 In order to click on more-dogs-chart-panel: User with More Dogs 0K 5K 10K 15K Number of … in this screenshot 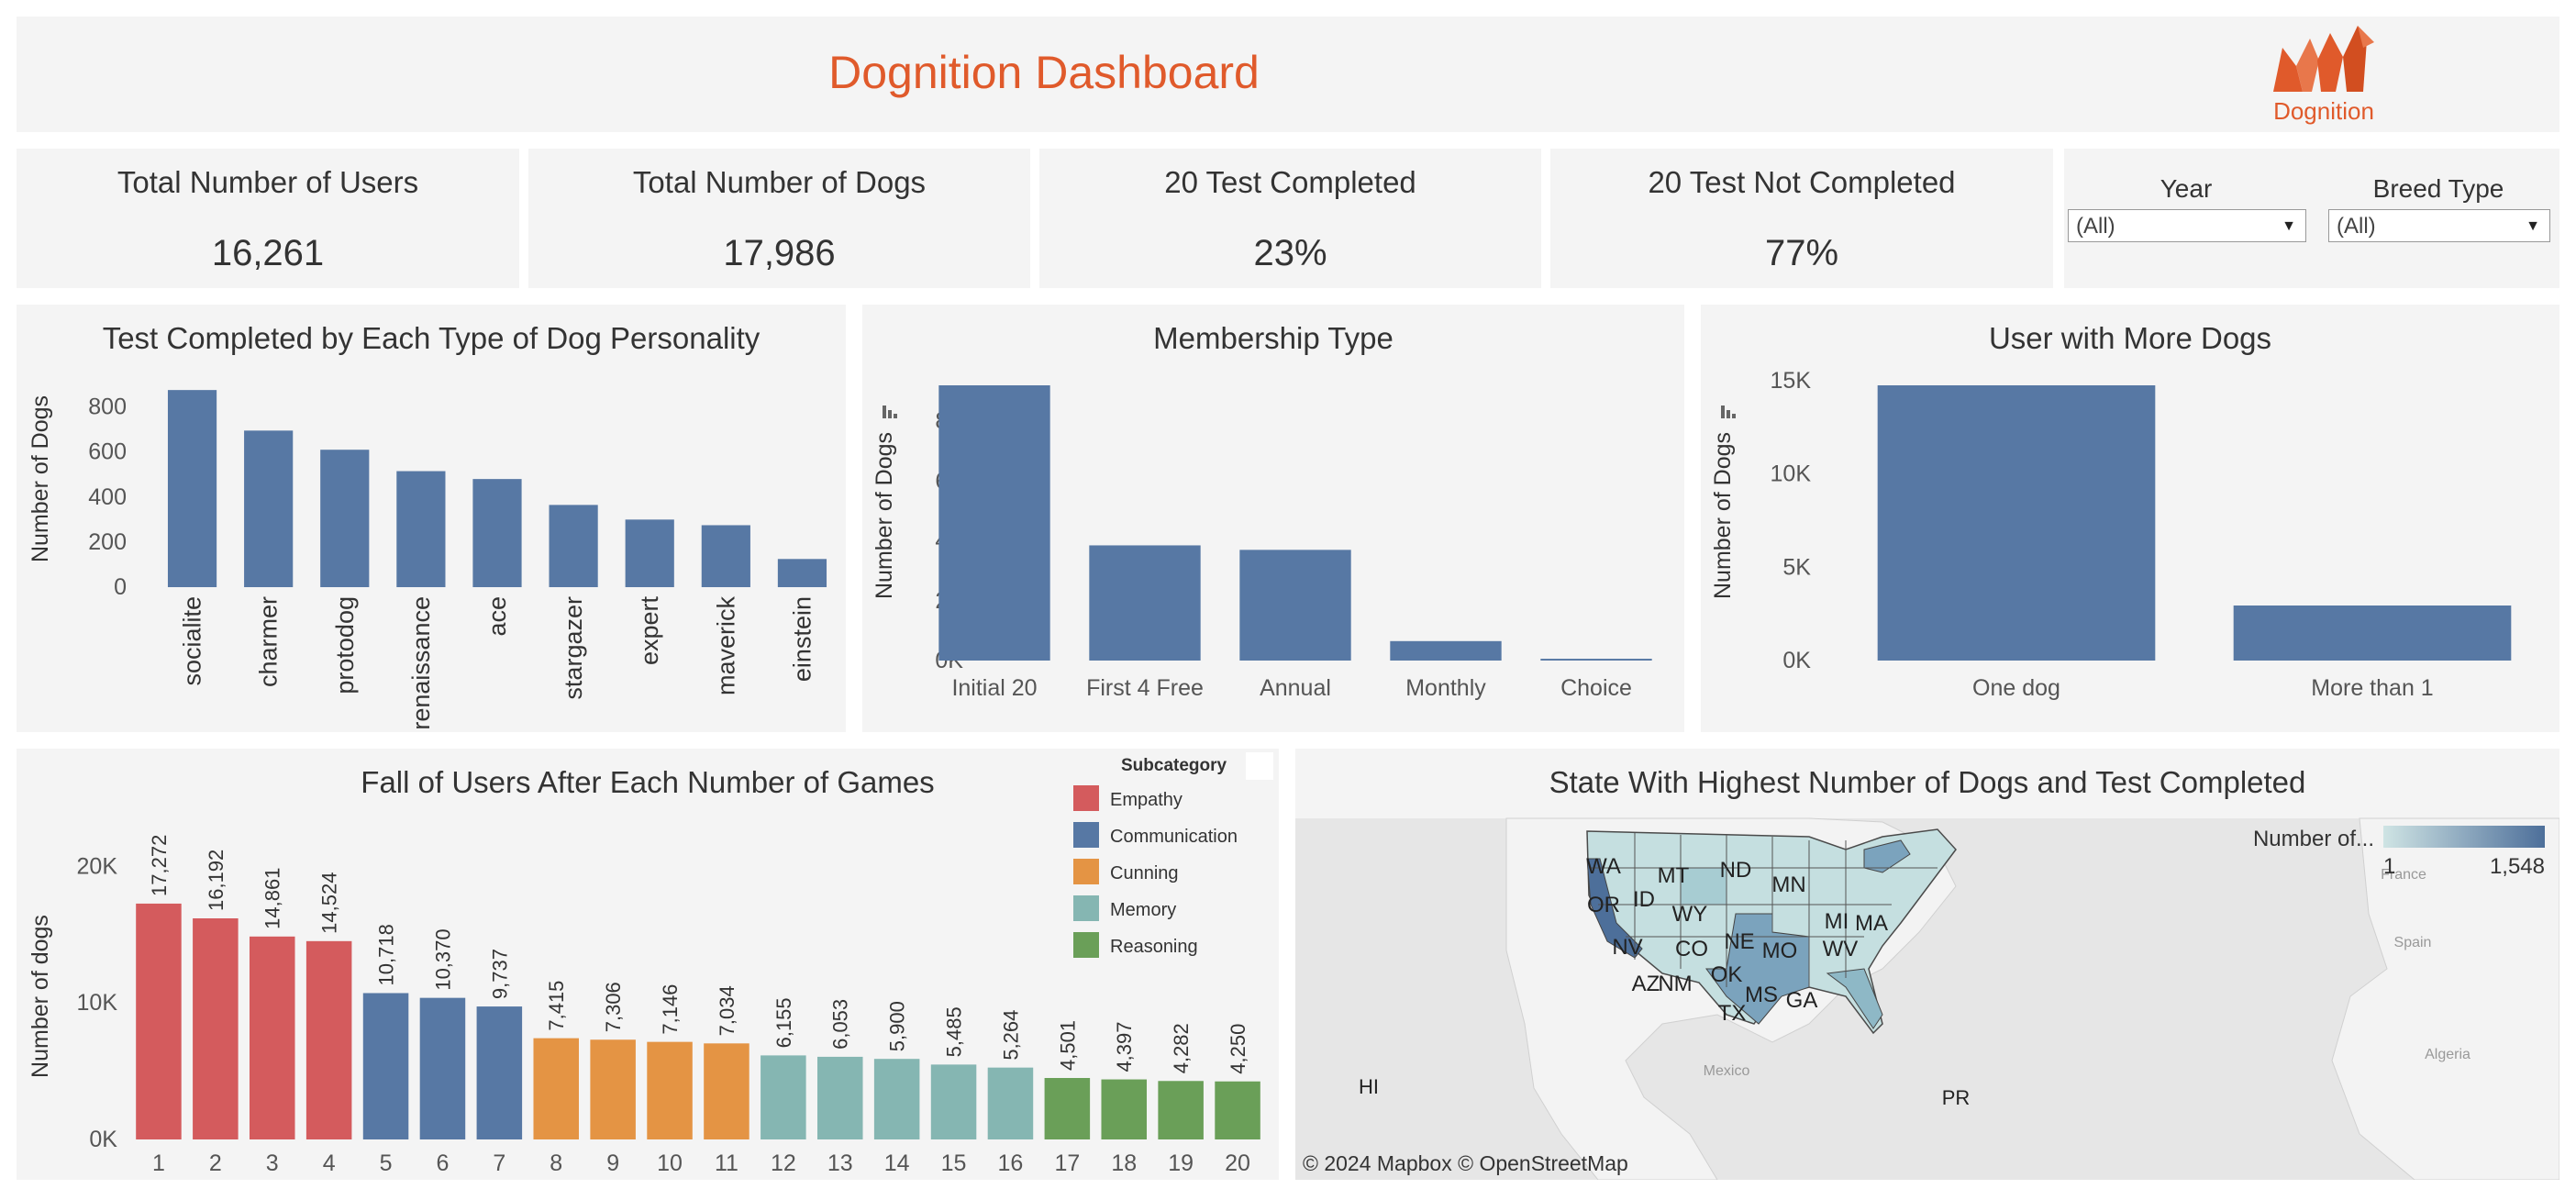, I will do `click(2130, 519)`.